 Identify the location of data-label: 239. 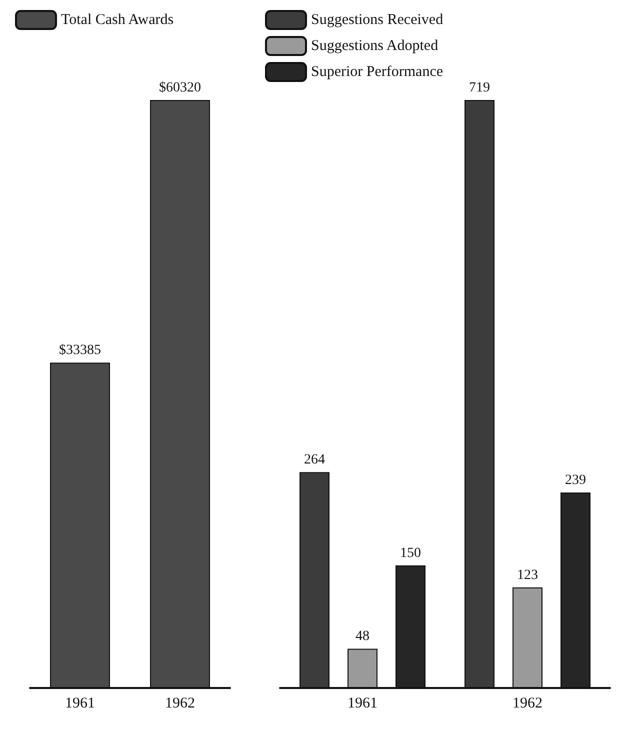
(575, 480).